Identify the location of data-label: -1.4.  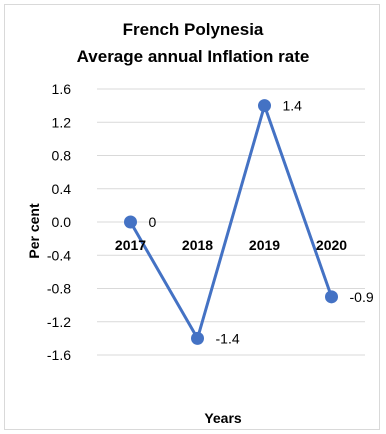
(228, 338).